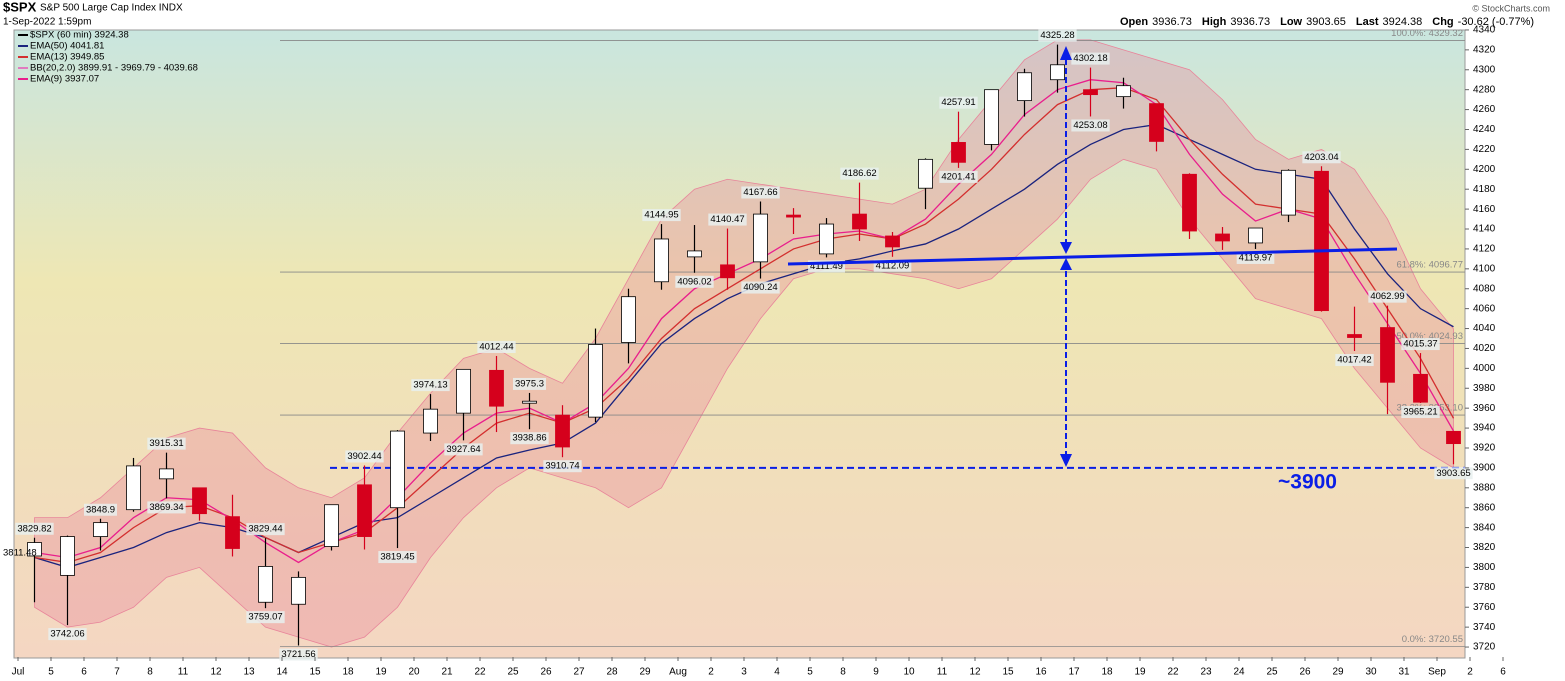 Image resolution: width=1565 pixels, height=681 pixels. What do you see at coordinates (893, 265) in the screenshot?
I see `price-label: 4112.09` at bounding box center [893, 265].